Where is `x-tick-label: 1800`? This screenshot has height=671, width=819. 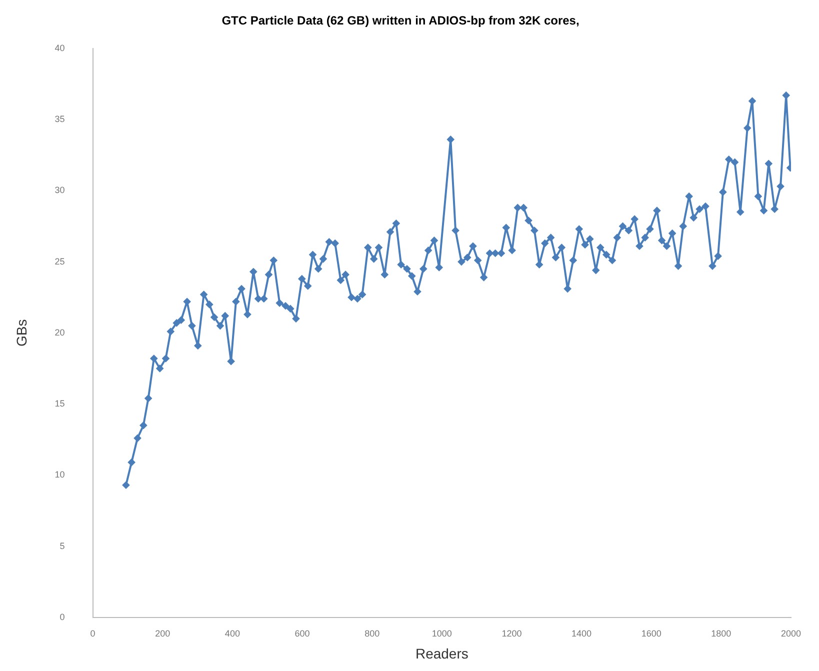
x-tick-label: 1800 is located at coordinates (721, 633).